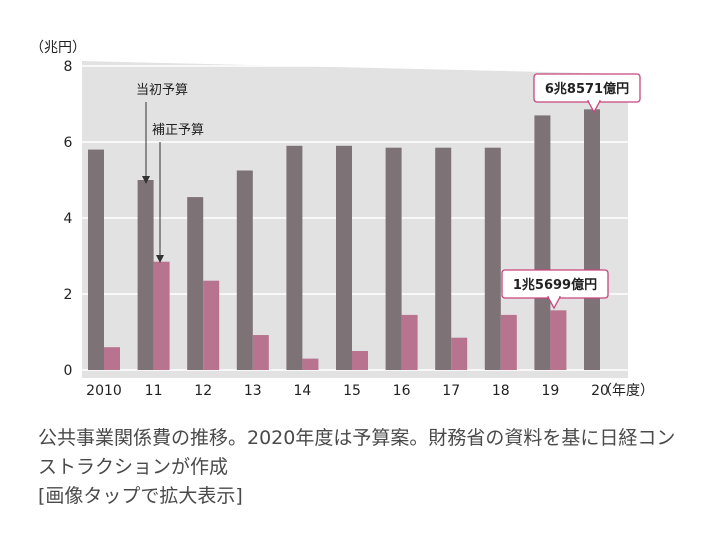  Describe the element at coordinates (58, 48) in the screenshot. I see `y-axis-unit: （兆円）` at that location.